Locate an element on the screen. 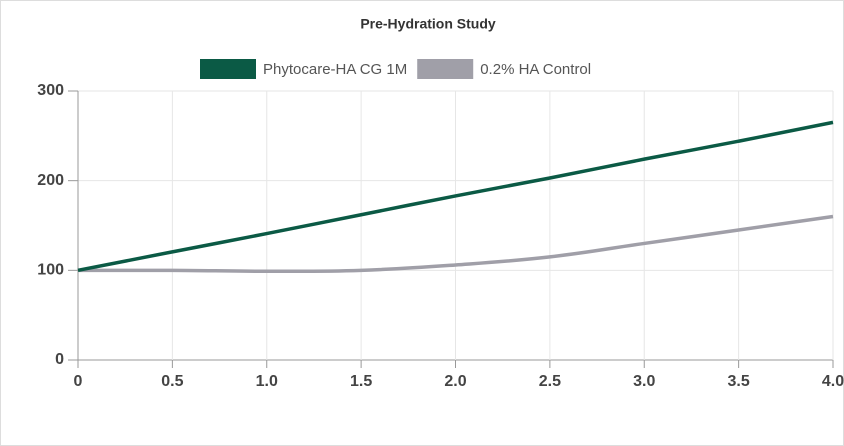 The image size is (844, 446). legend-label: 0.2% HA Control is located at coordinates (535, 69).